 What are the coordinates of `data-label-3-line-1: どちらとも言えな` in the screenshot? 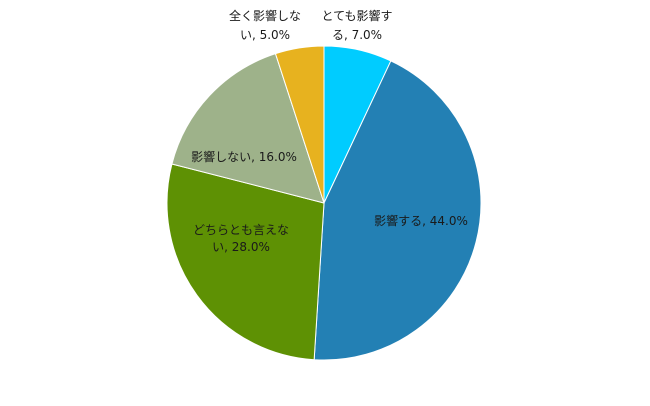 It's located at (241, 230).